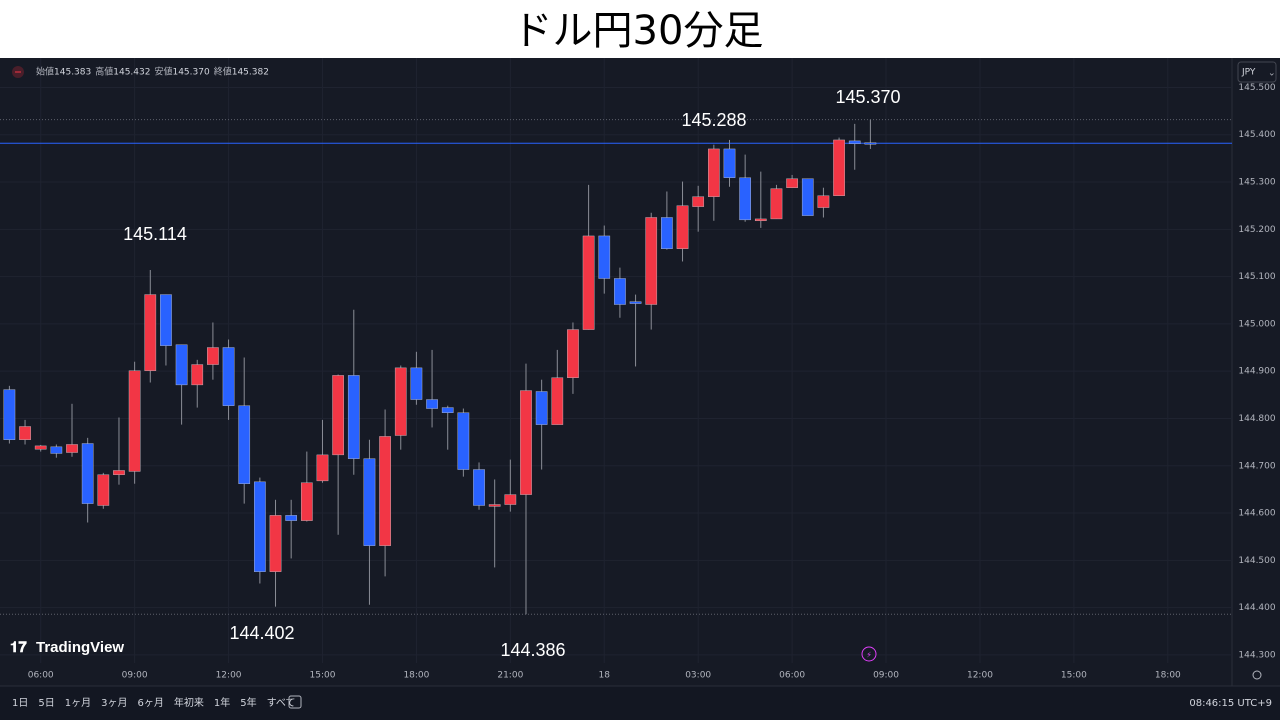 The image size is (1280, 720). I want to click on x-tick-label: 21:00, so click(510, 676).